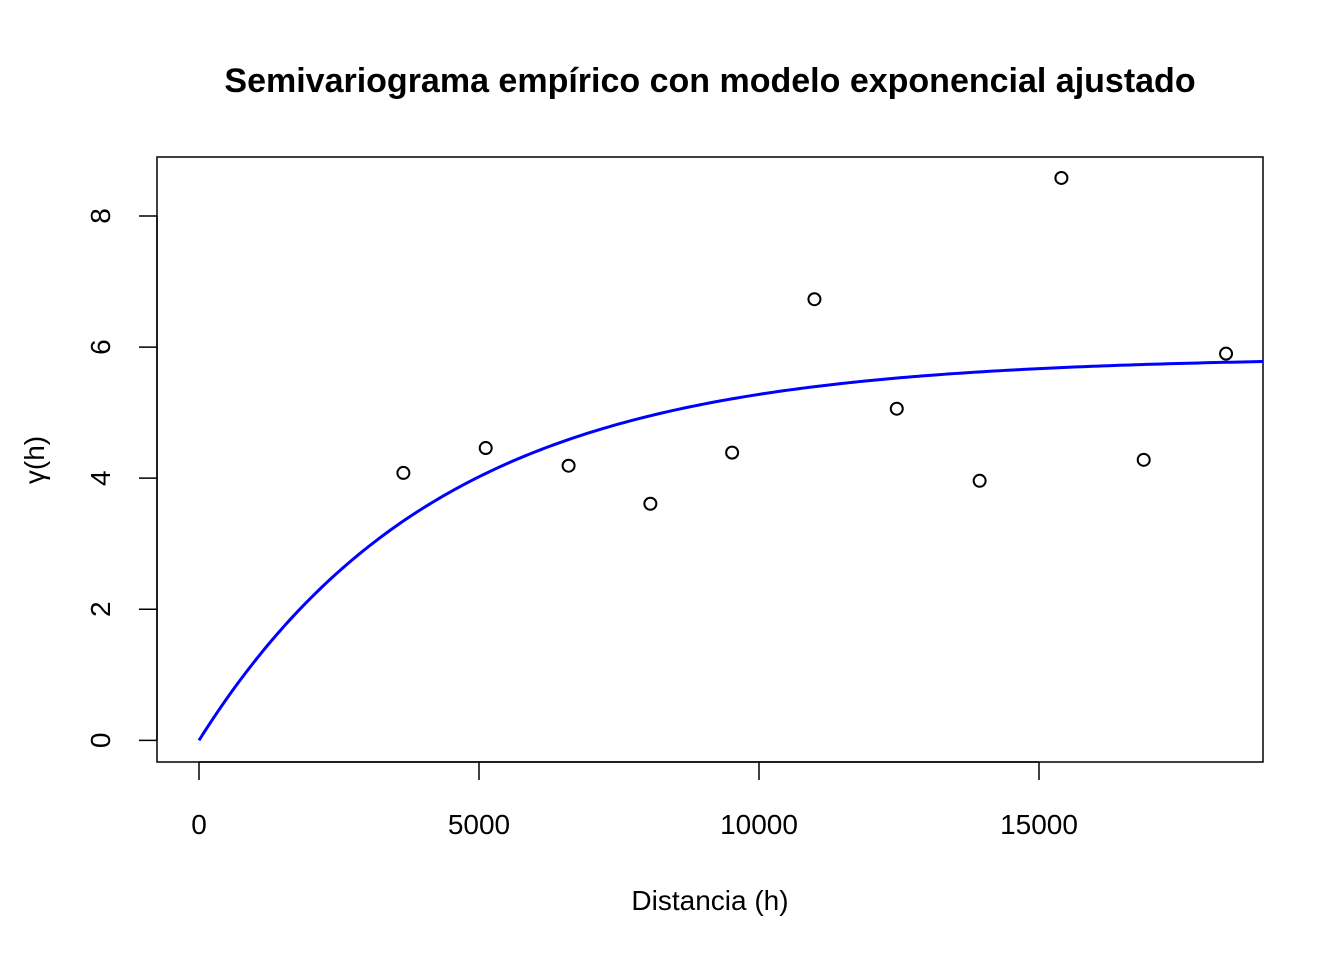  I want to click on y-tick-label: 6, so click(100, 347).